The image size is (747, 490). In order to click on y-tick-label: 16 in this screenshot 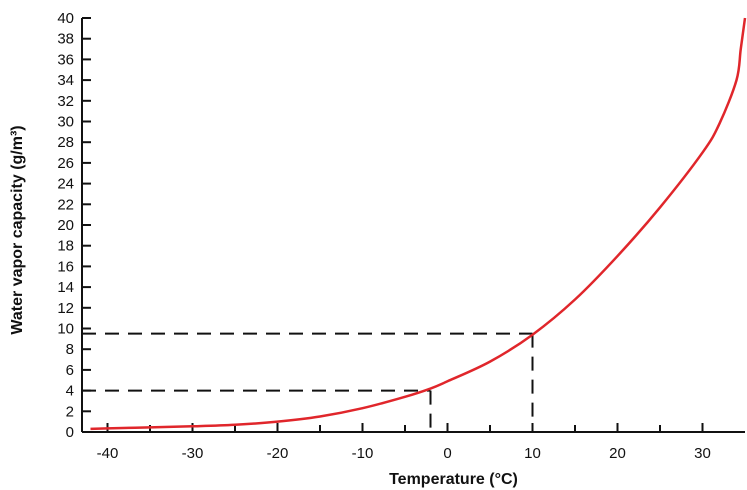, I will do `click(65, 266)`.